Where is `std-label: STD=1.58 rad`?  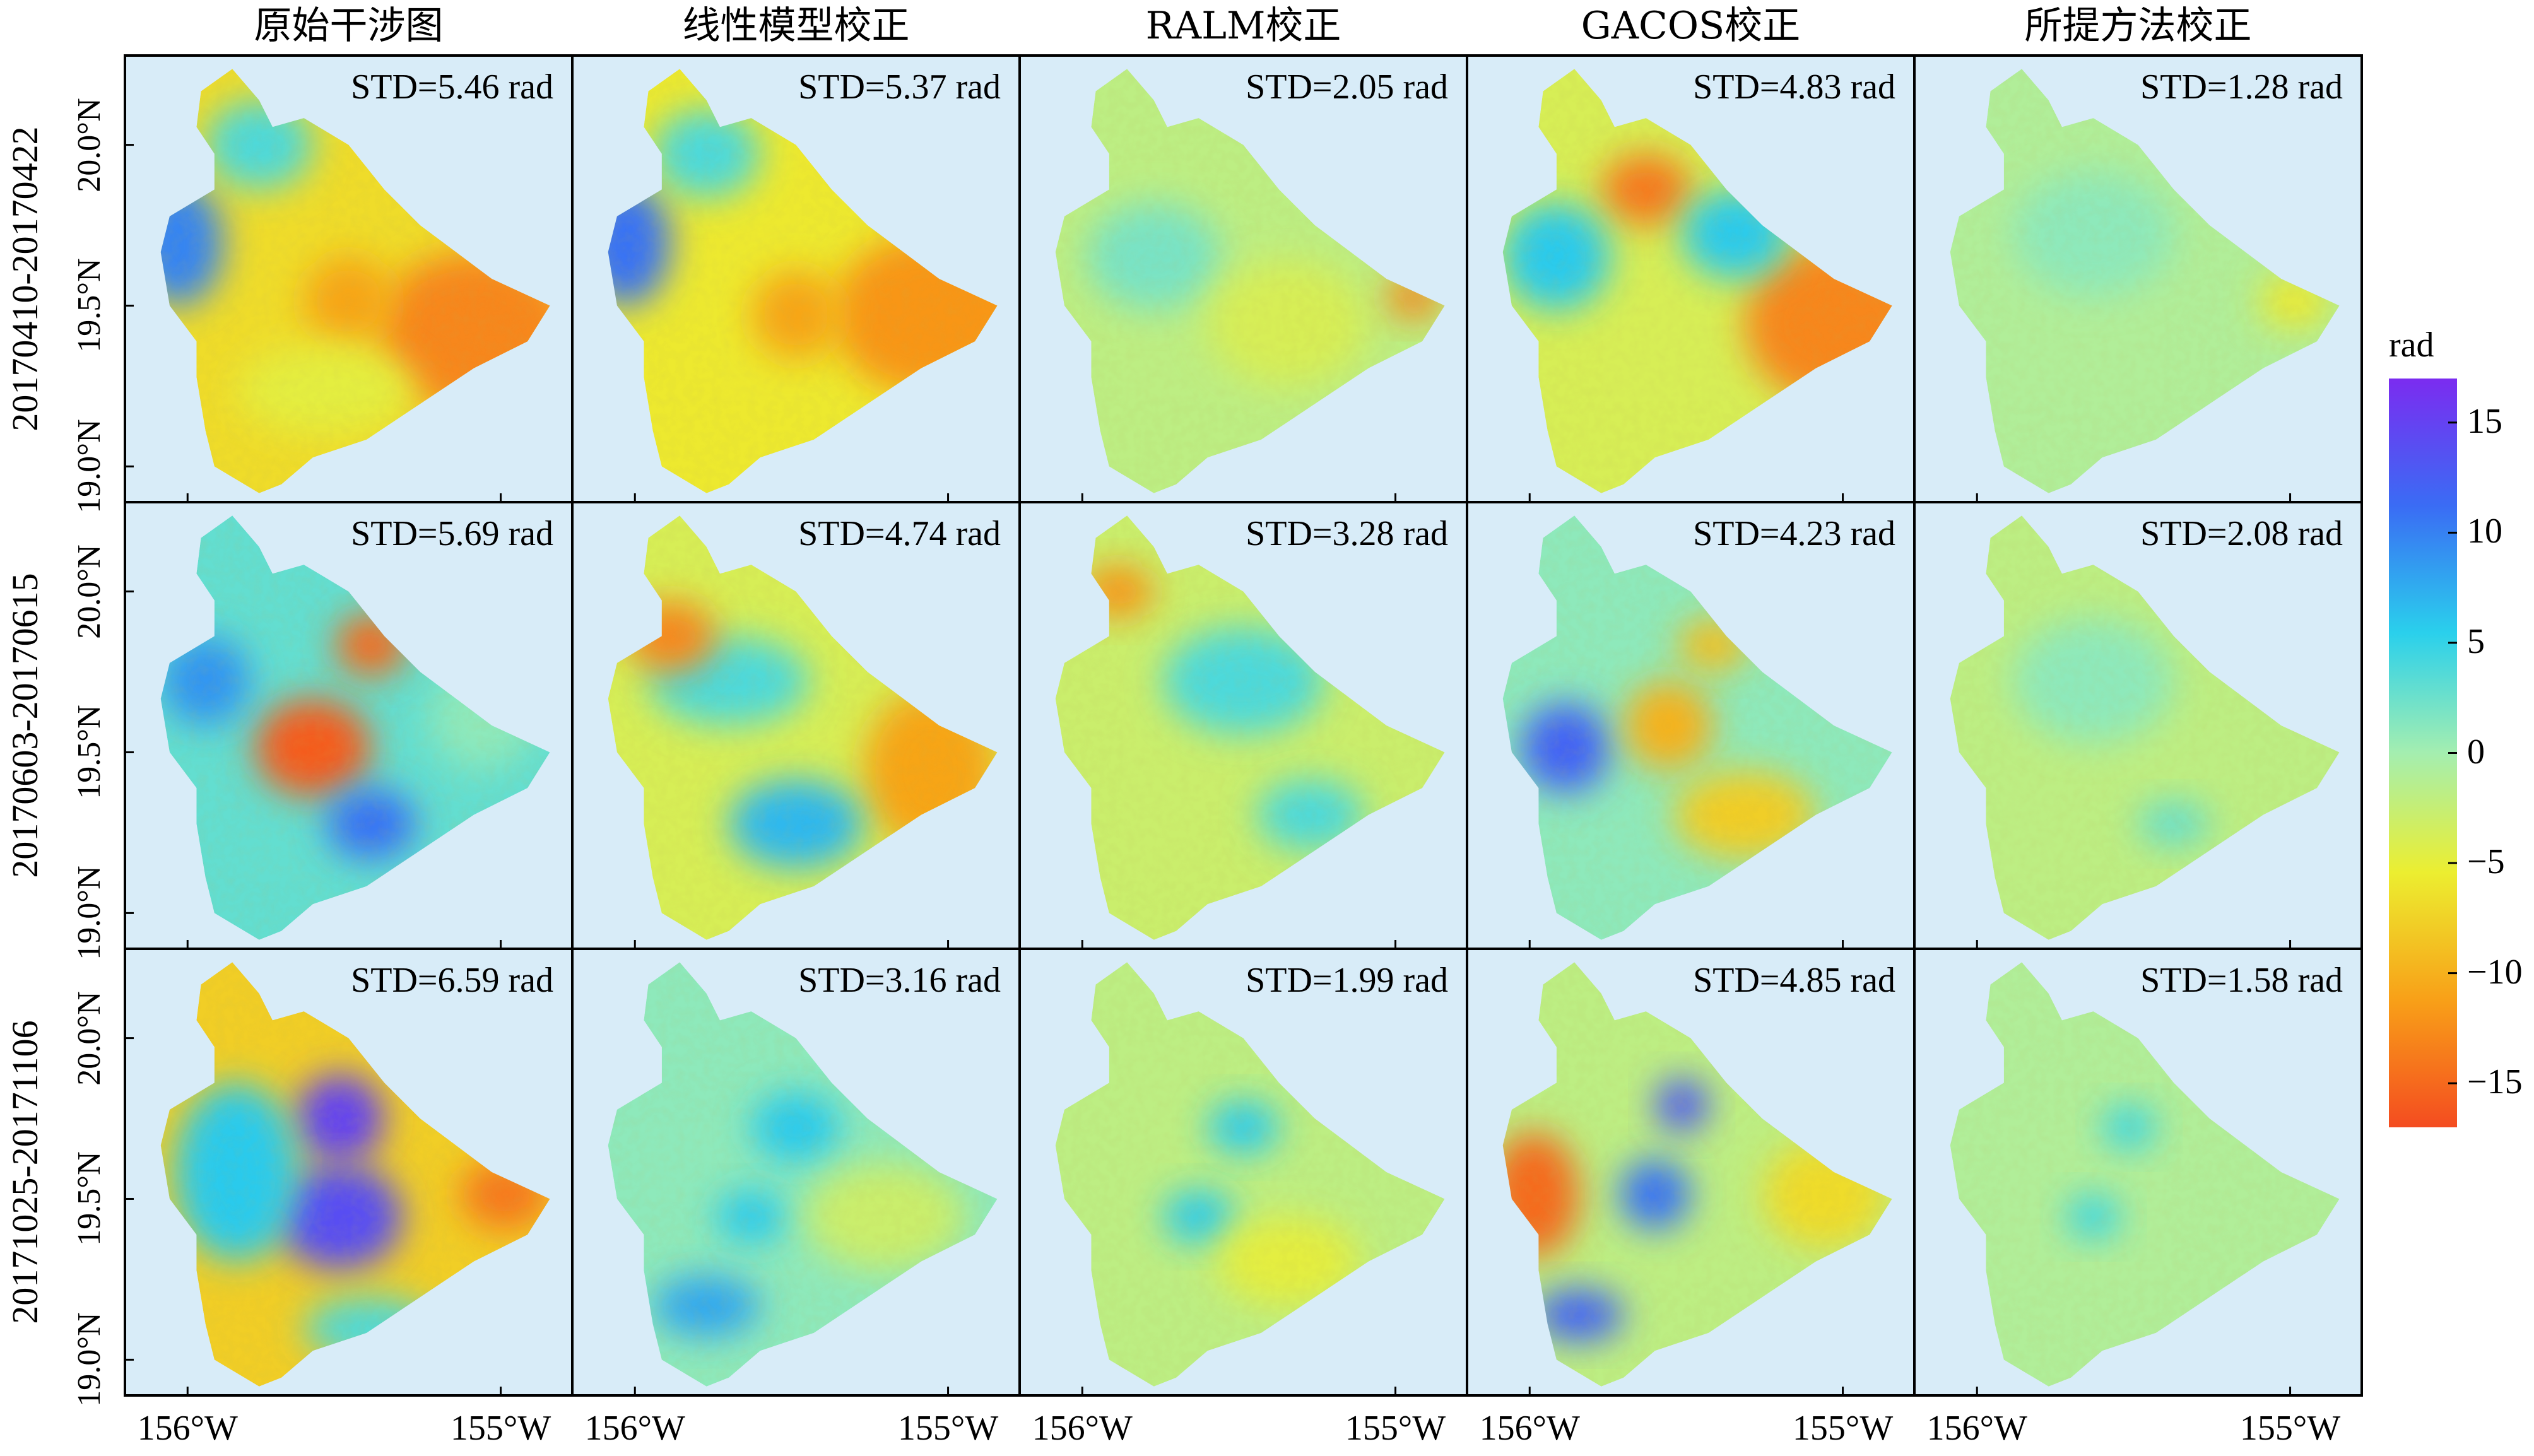
std-label: STD=1.58 rad is located at coordinates (2241, 980).